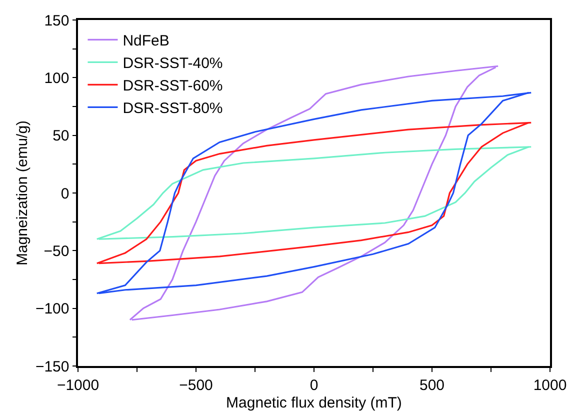 This screenshot has width=579, height=420. I want to click on legend-label: DSR-SST-40%, so click(172, 63).